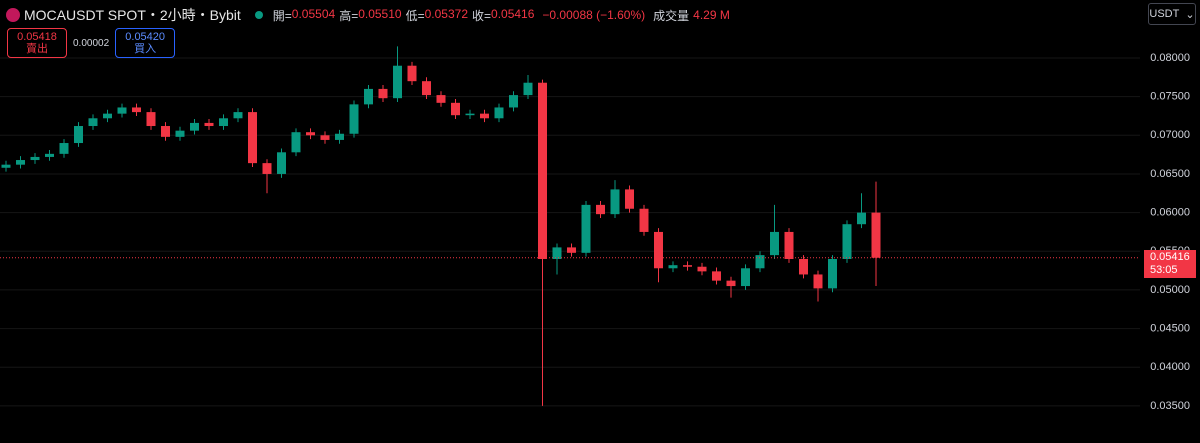  I want to click on currency-select: USDT ⌄, so click(1172, 14).